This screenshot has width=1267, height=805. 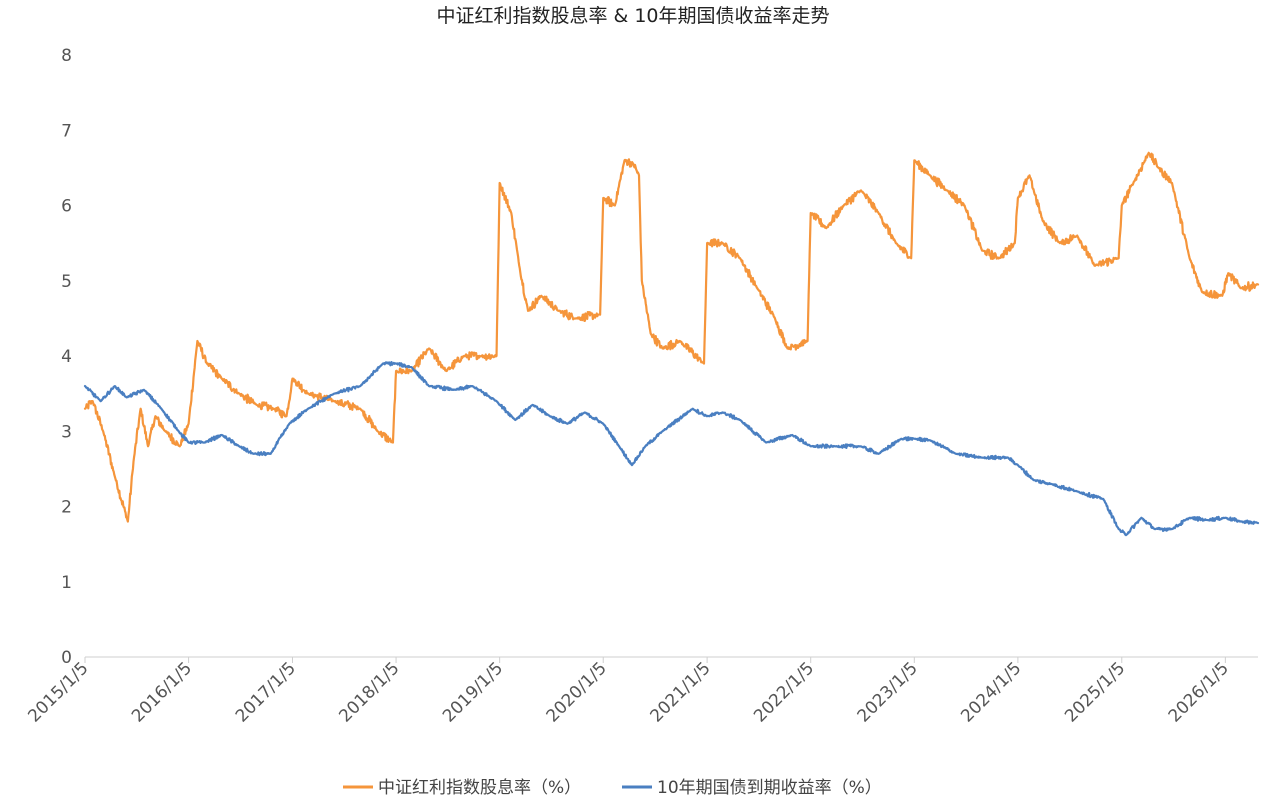 I want to click on x-tick-label: 2015/1/5, so click(x=58, y=692).